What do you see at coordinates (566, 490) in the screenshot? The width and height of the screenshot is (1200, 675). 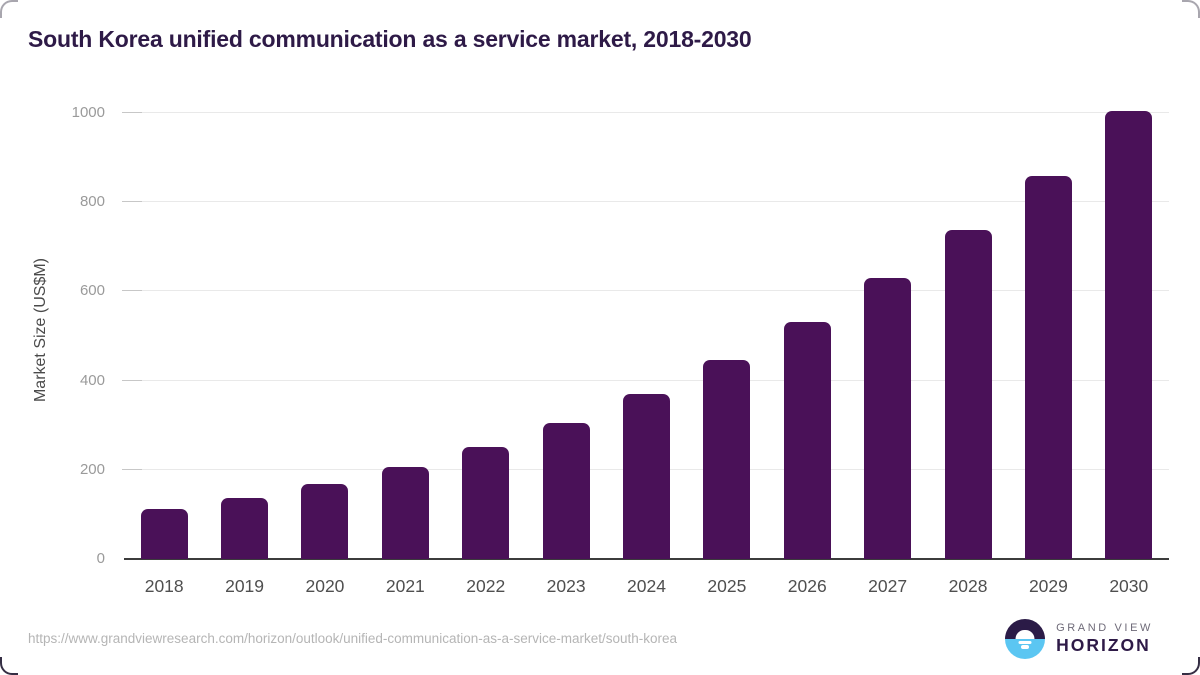 I see `bar-2023` at bounding box center [566, 490].